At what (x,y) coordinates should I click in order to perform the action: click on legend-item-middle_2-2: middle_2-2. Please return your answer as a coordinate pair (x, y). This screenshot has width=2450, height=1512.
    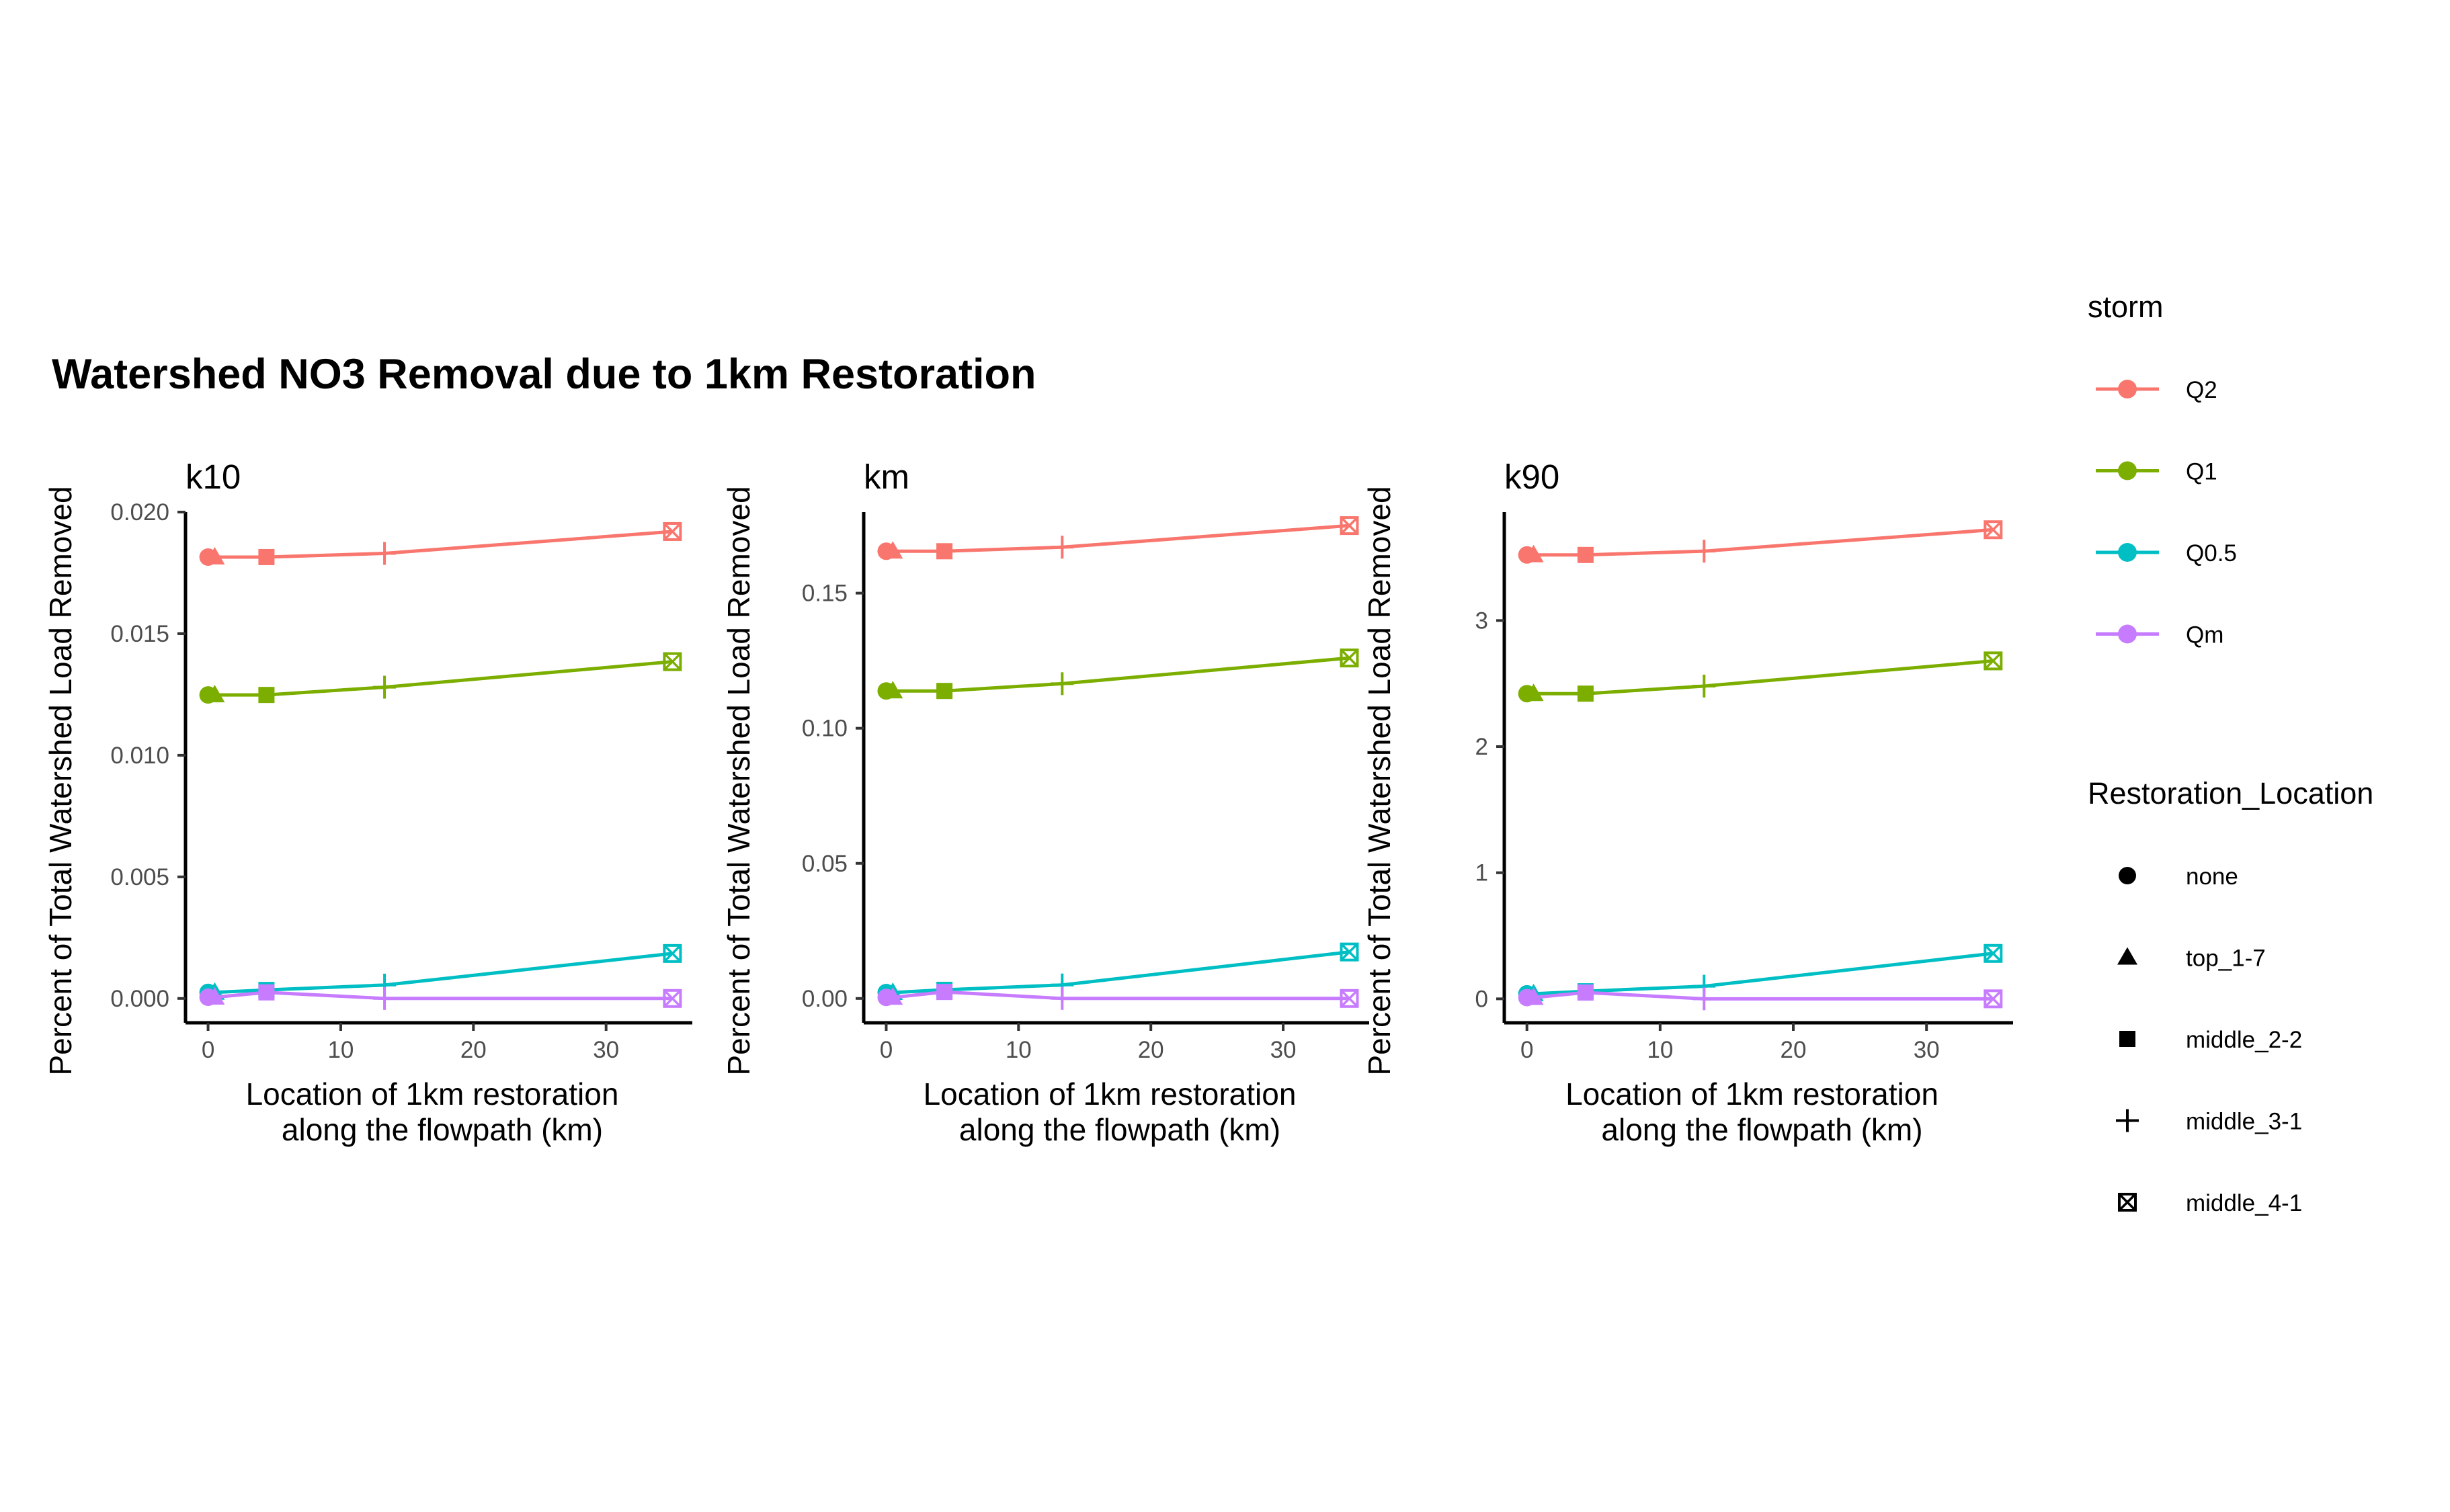
    Looking at the image, I should click on (2210, 1040).